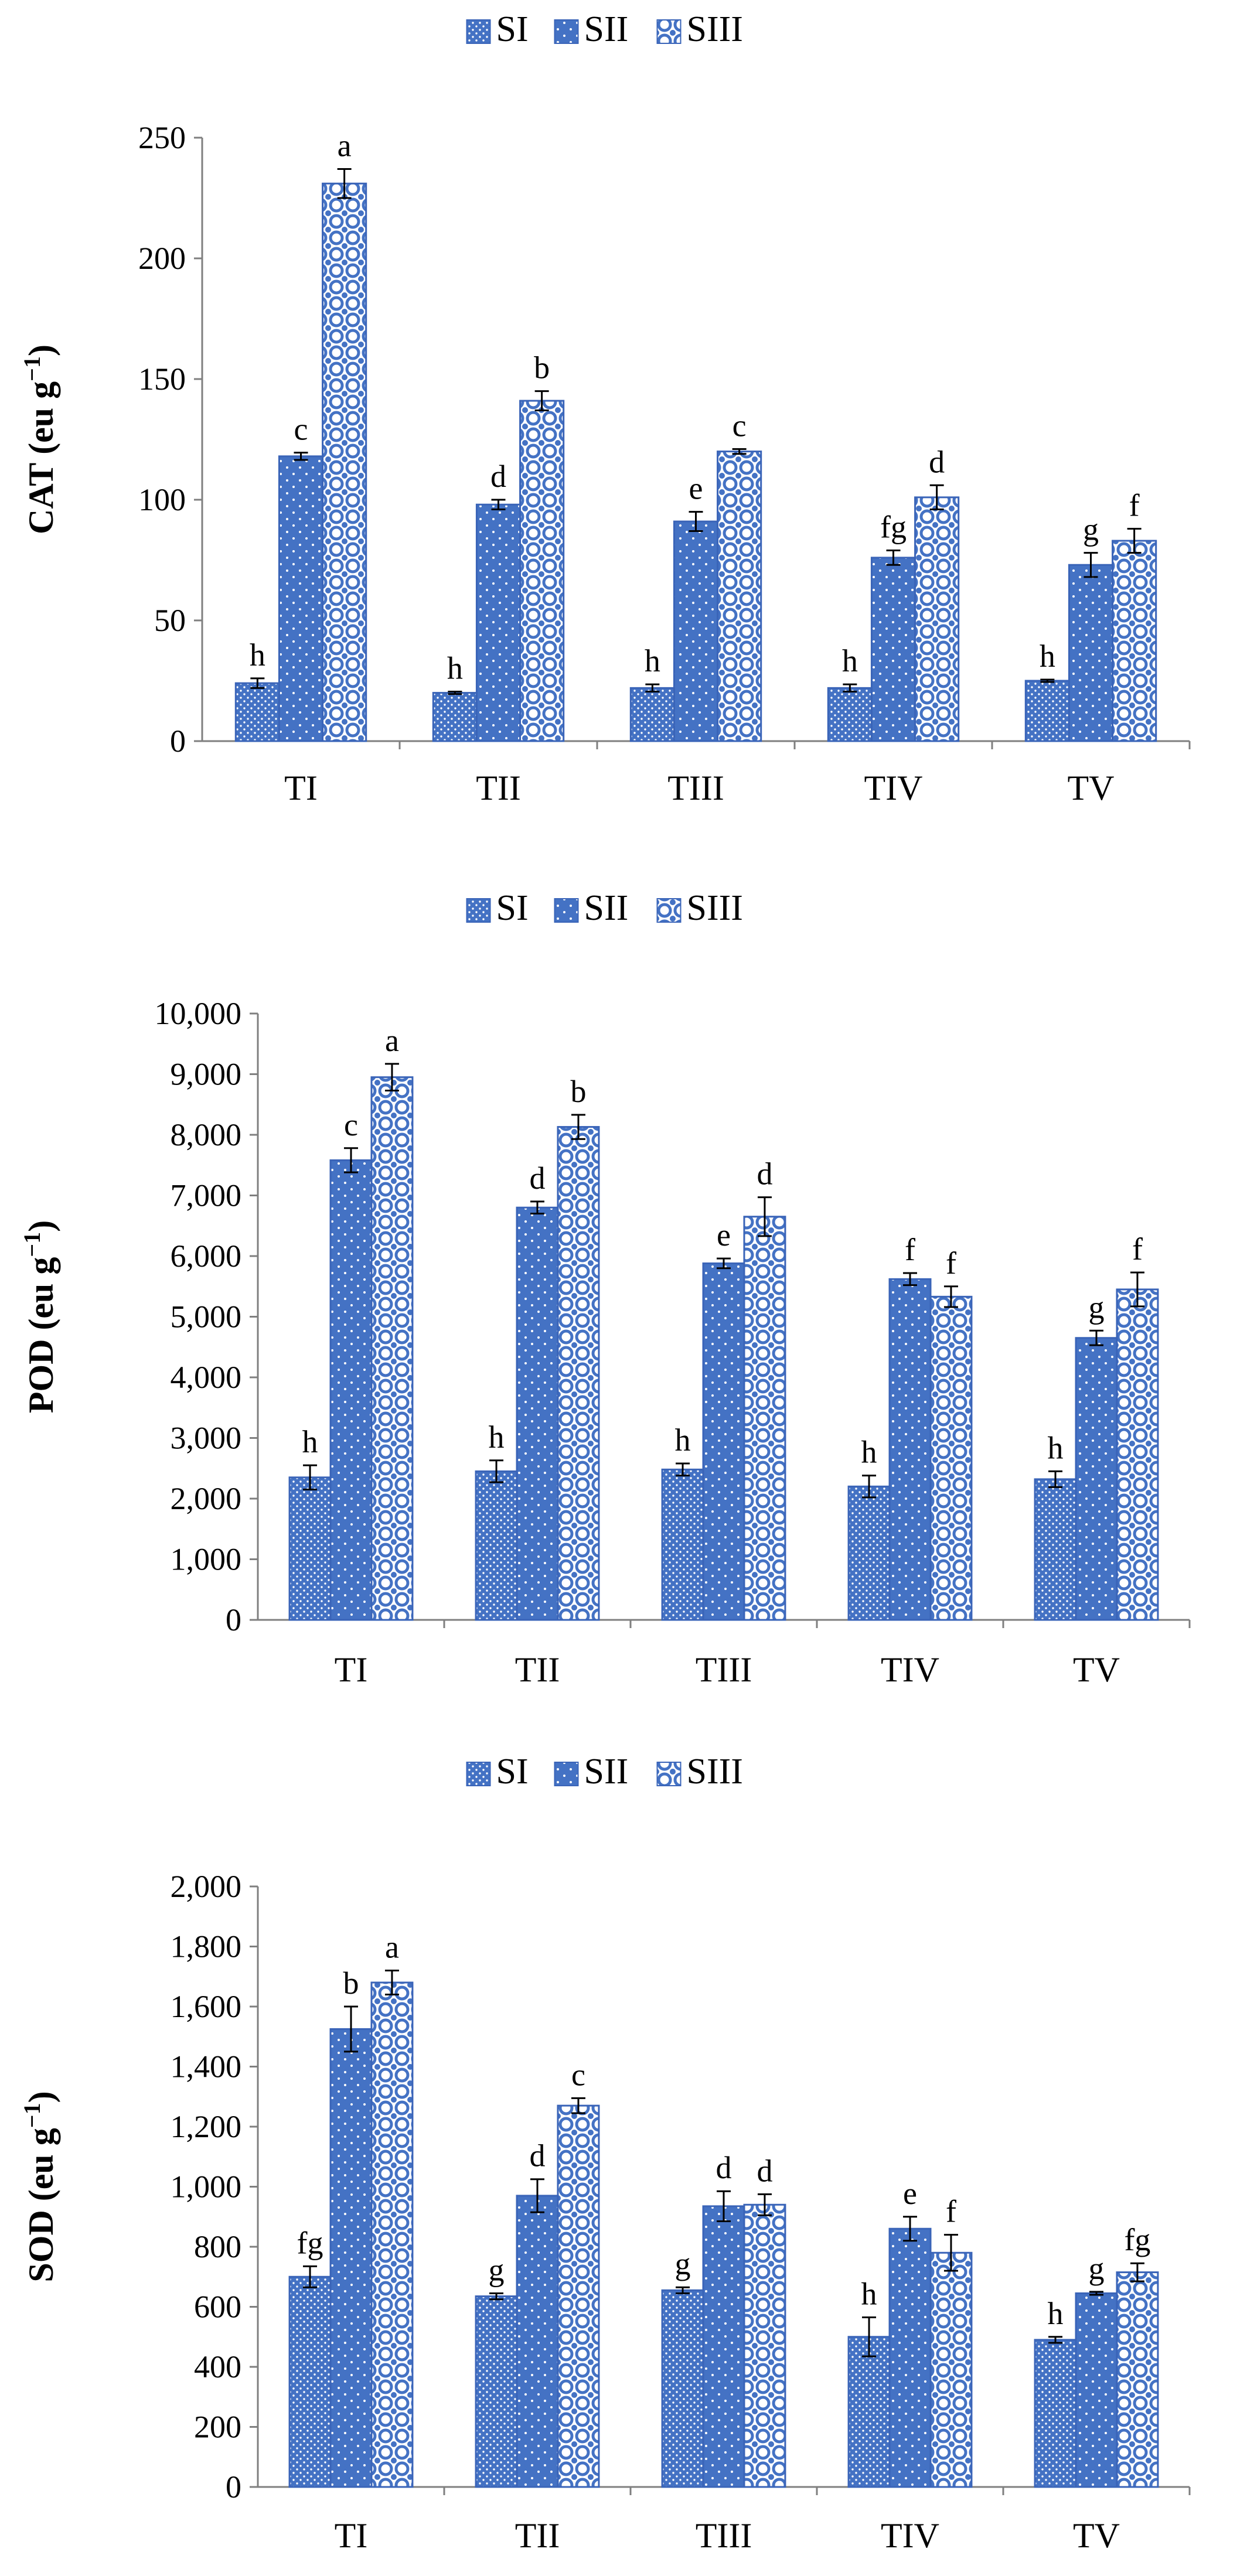 This screenshot has width=1247, height=2576. Describe the element at coordinates (207, 2006) in the screenshot. I see `y-tick-label: 1,600` at that location.